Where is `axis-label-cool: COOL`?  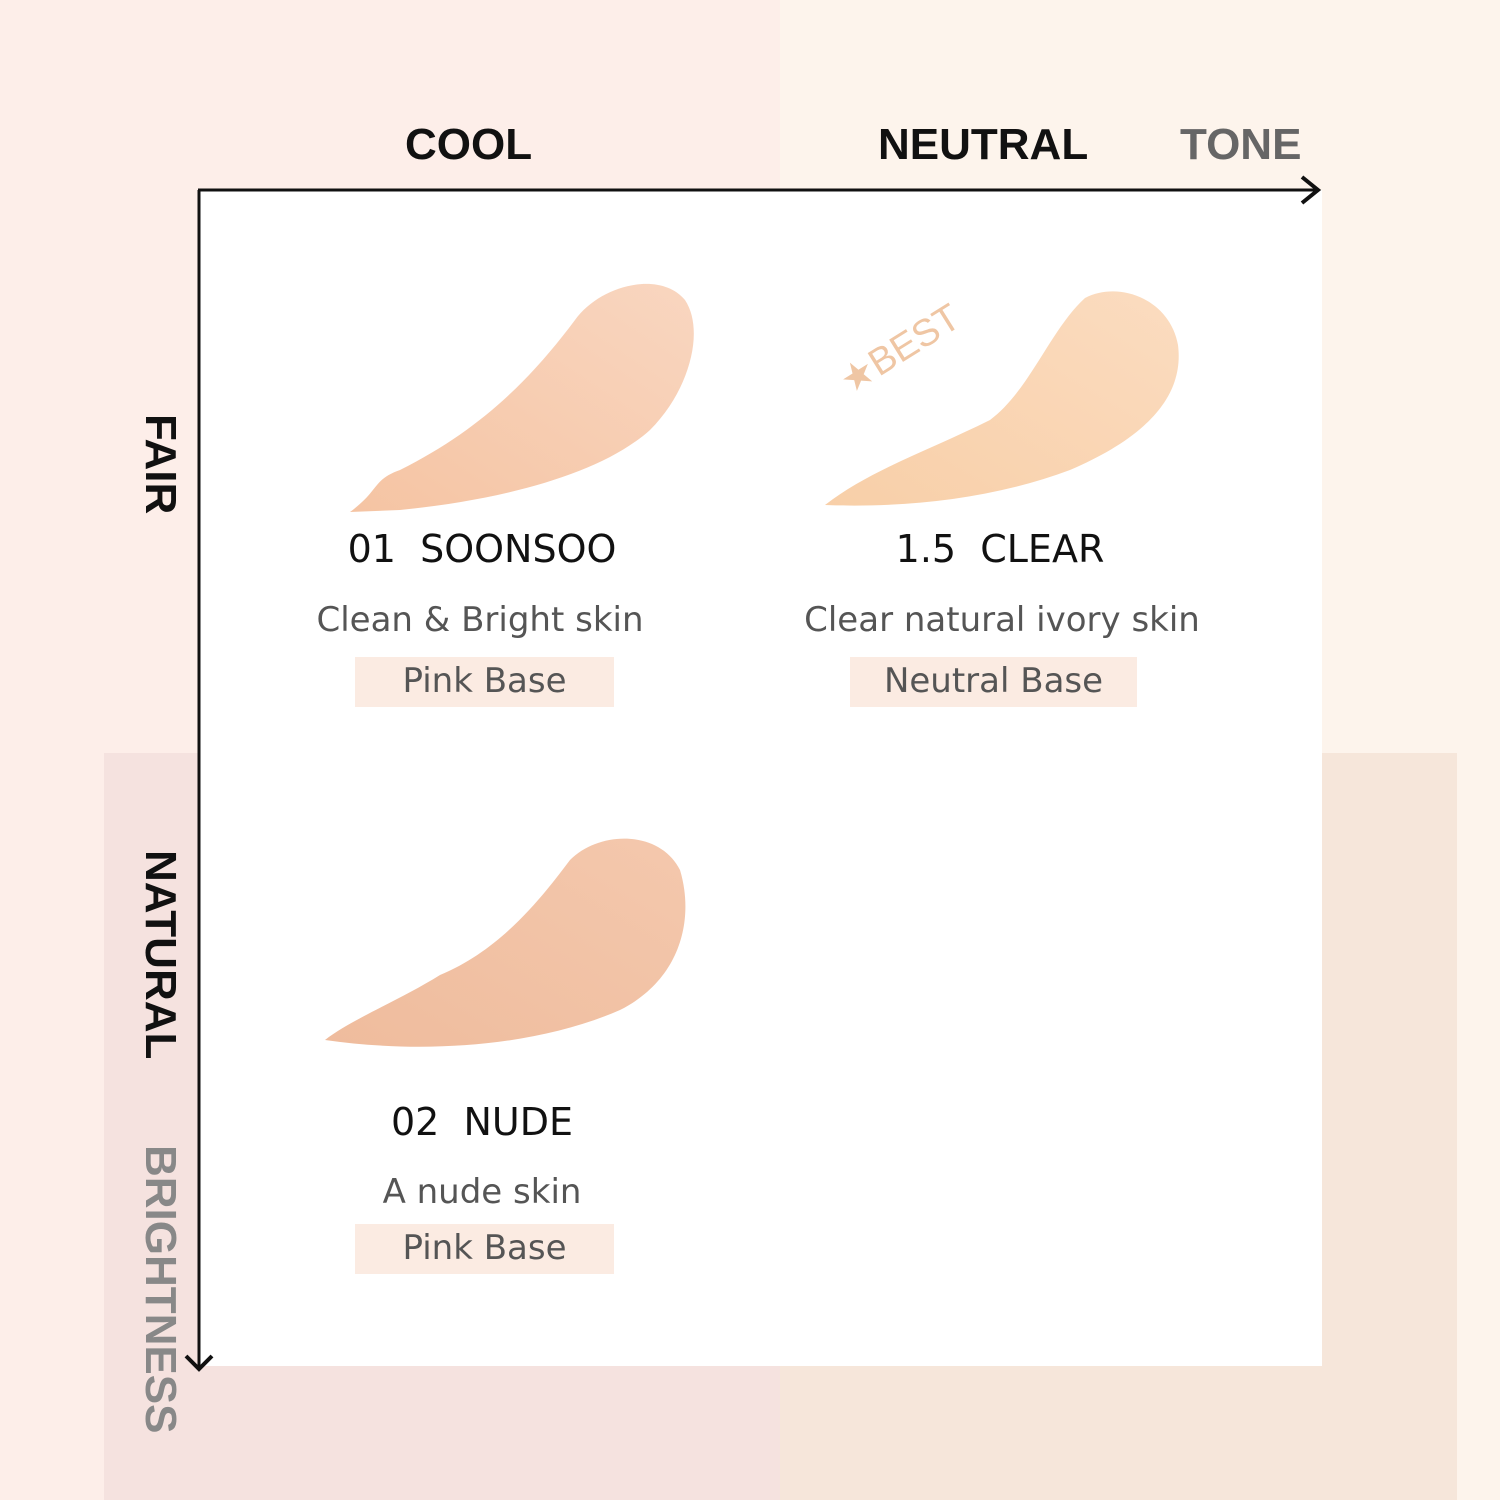
axis-label-cool: COOL is located at coordinates (469, 144).